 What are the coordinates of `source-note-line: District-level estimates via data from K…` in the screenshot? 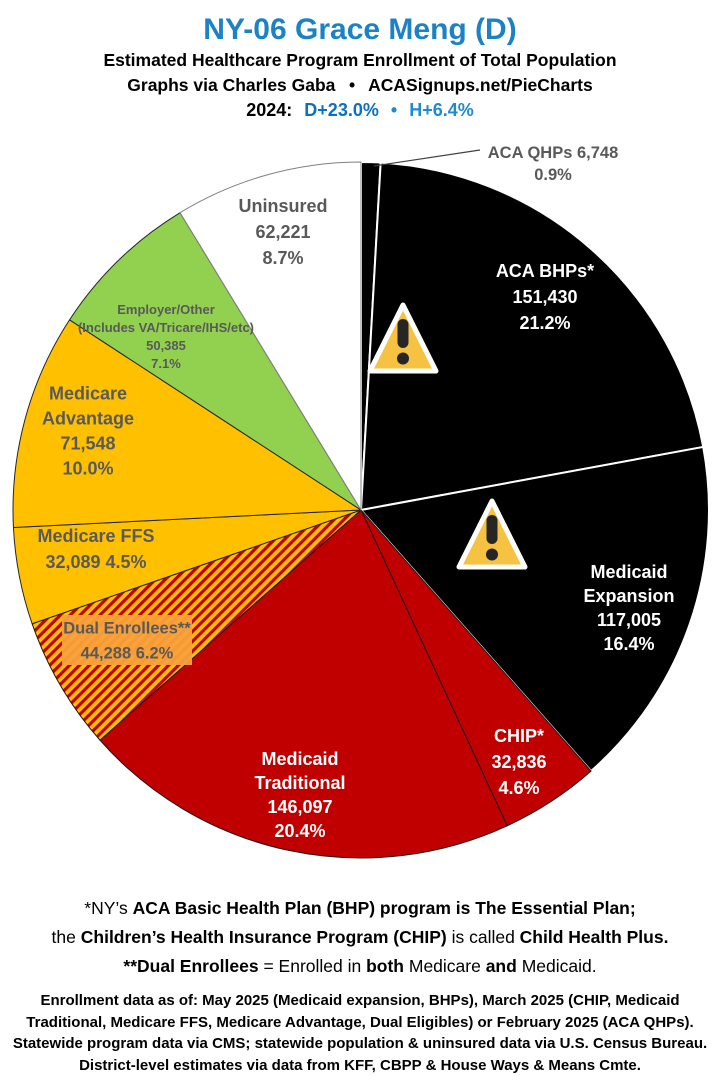 It's located at (360, 1065).